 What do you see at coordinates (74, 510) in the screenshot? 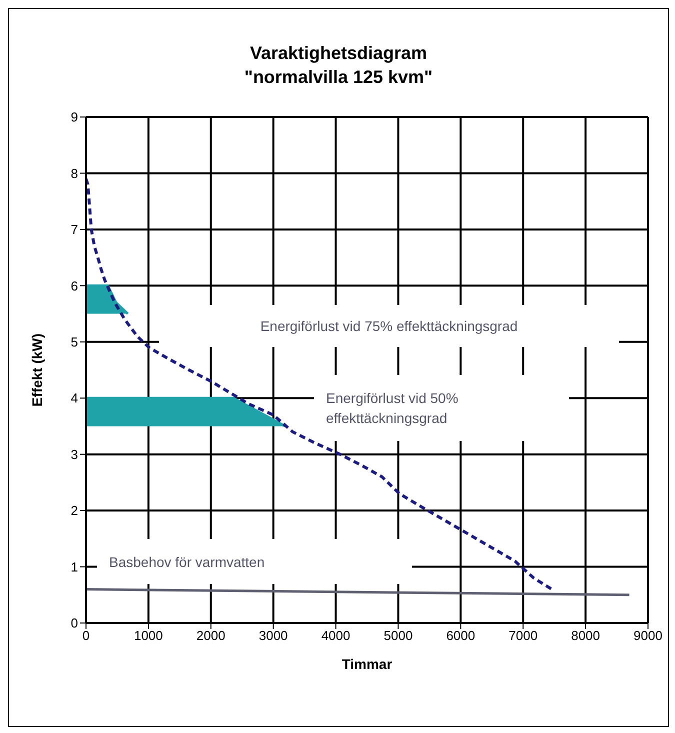
I see `y-tick-label: 2` at bounding box center [74, 510].